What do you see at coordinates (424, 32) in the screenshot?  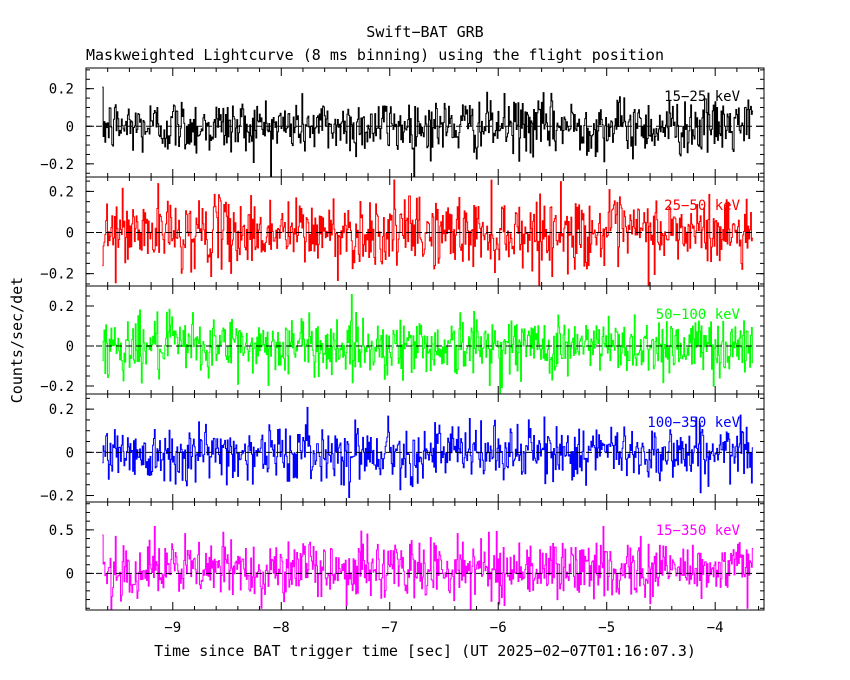 I see `chart-title: Swift−BAT GRB` at bounding box center [424, 32].